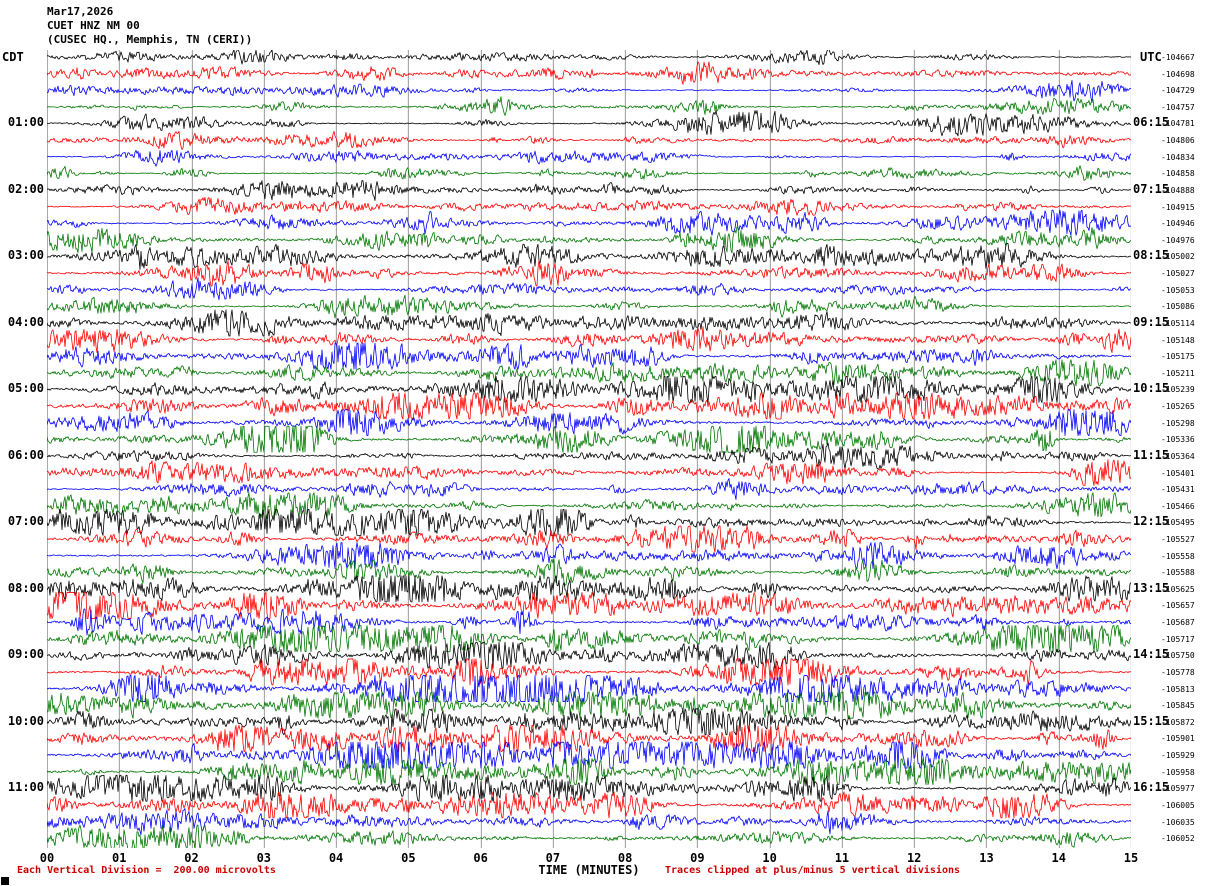 This screenshot has width=1210, height=886. Describe the element at coordinates (1178, 373) in the screenshot. I see `trace-start-value: -105211` at that location.